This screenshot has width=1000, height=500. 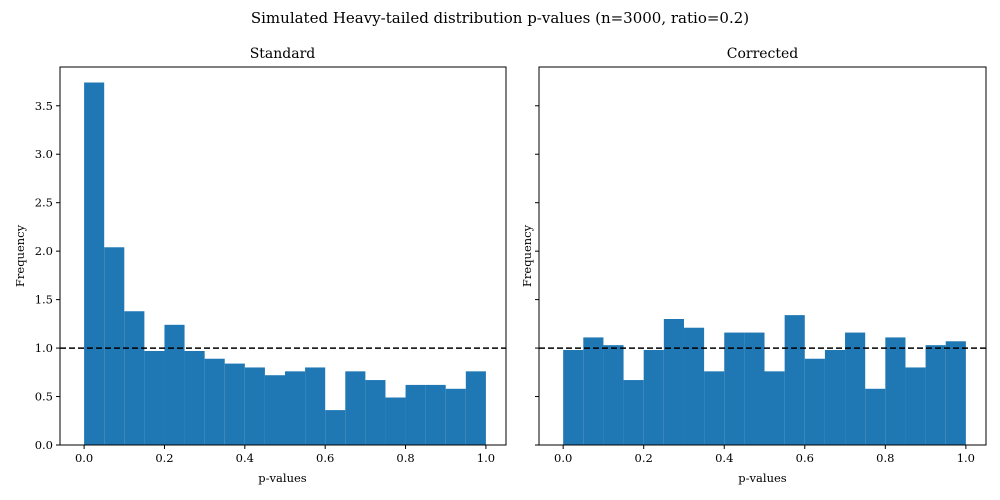 What do you see at coordinates (44, 203) in the screenshot?
I see `y-tick-label: 2.5` at bounding box center [44, 203].